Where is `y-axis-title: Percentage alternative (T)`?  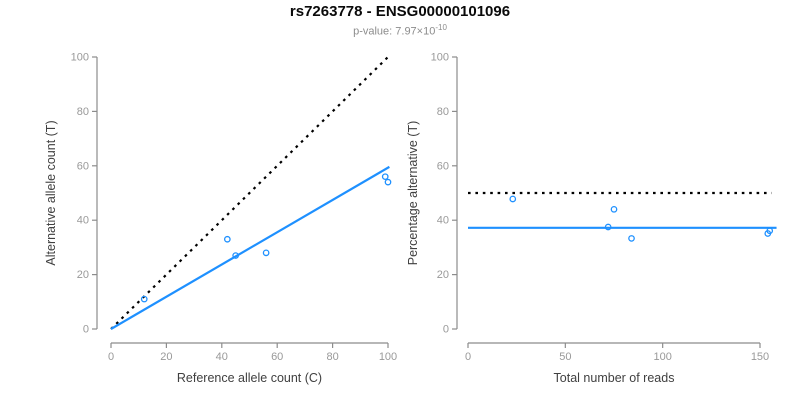 y-axis-title: Percentage alternative (T) is located at coordinates (413, 193).